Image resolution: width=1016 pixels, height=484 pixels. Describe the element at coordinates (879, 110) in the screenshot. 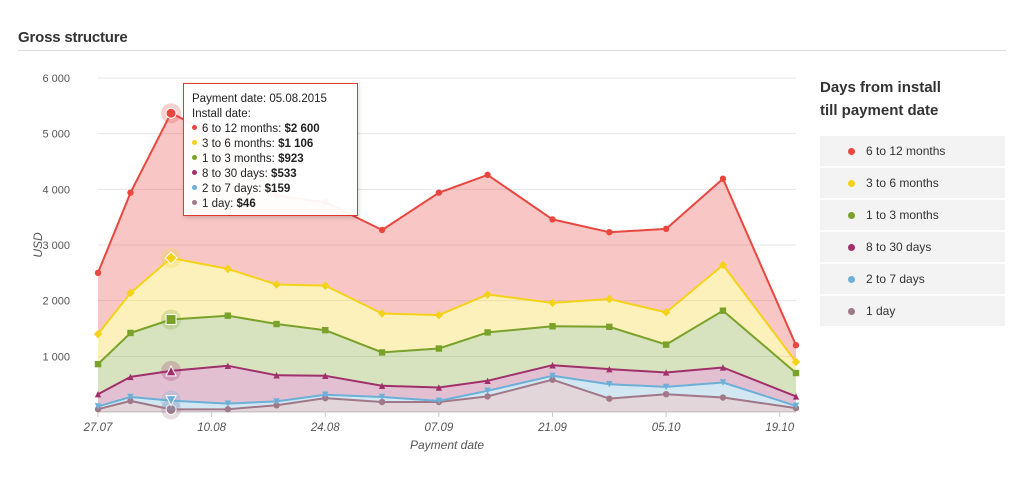

I see `legend-title-line-2: till payment date` at that location.